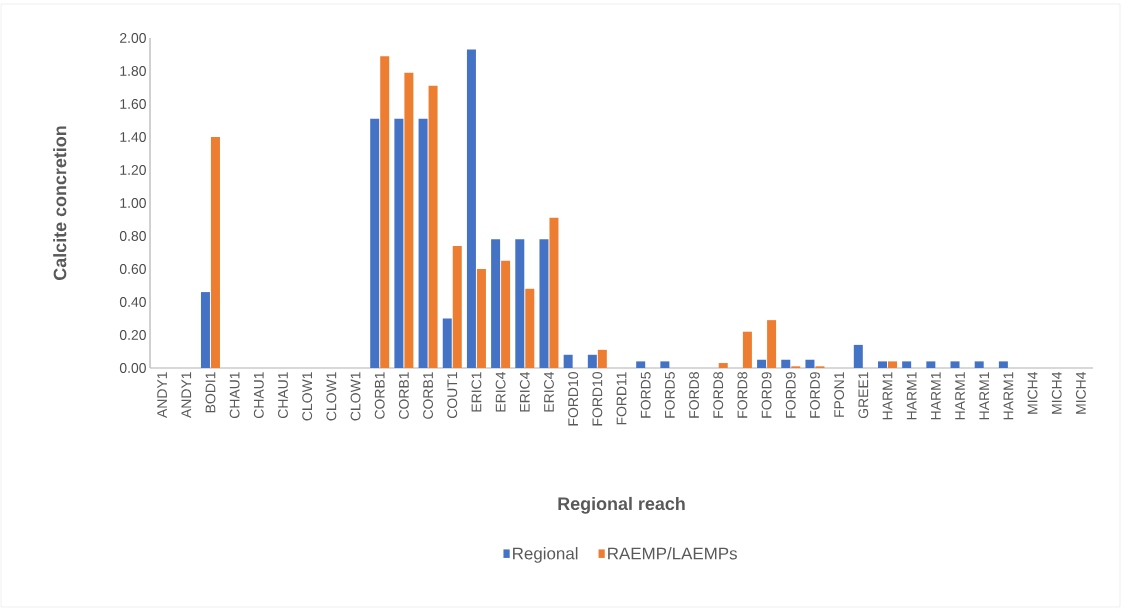 Image resolution: width=1132 pixels, height=608 pixels. What do you see at coordinates (132, 368) in the screenshot?
I see `y-tick-label: 0.00` at bounding box center [132, 368].